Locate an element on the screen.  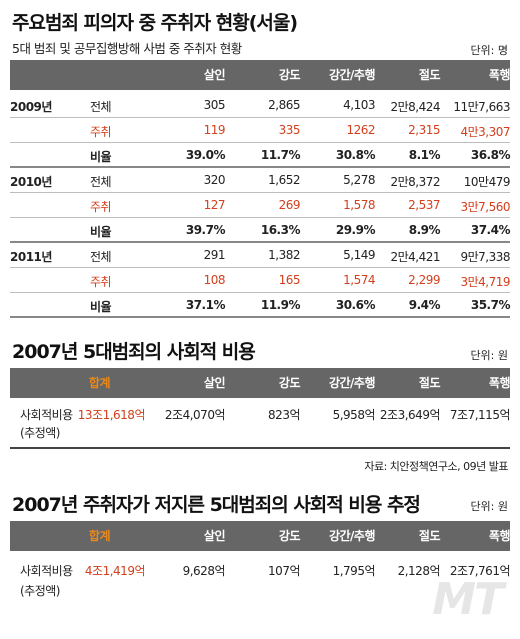
cell-murder: 291 is located at coordinates (214, 255).